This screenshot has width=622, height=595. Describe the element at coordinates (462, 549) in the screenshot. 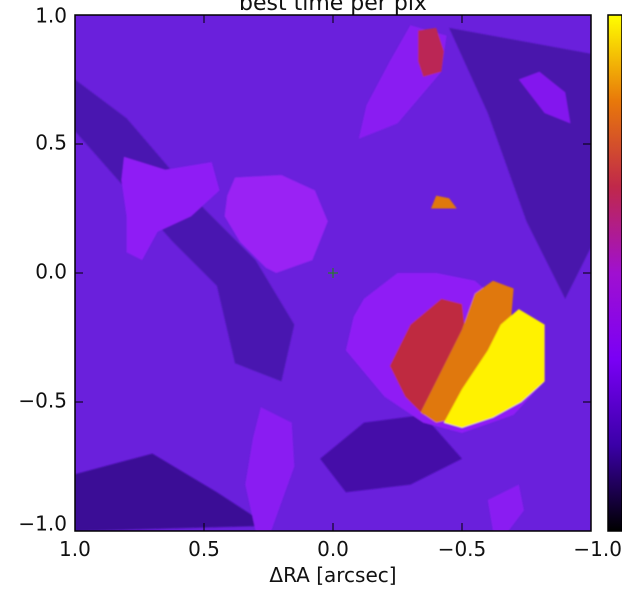

I see `x-tick-label: −0.5` at that location.